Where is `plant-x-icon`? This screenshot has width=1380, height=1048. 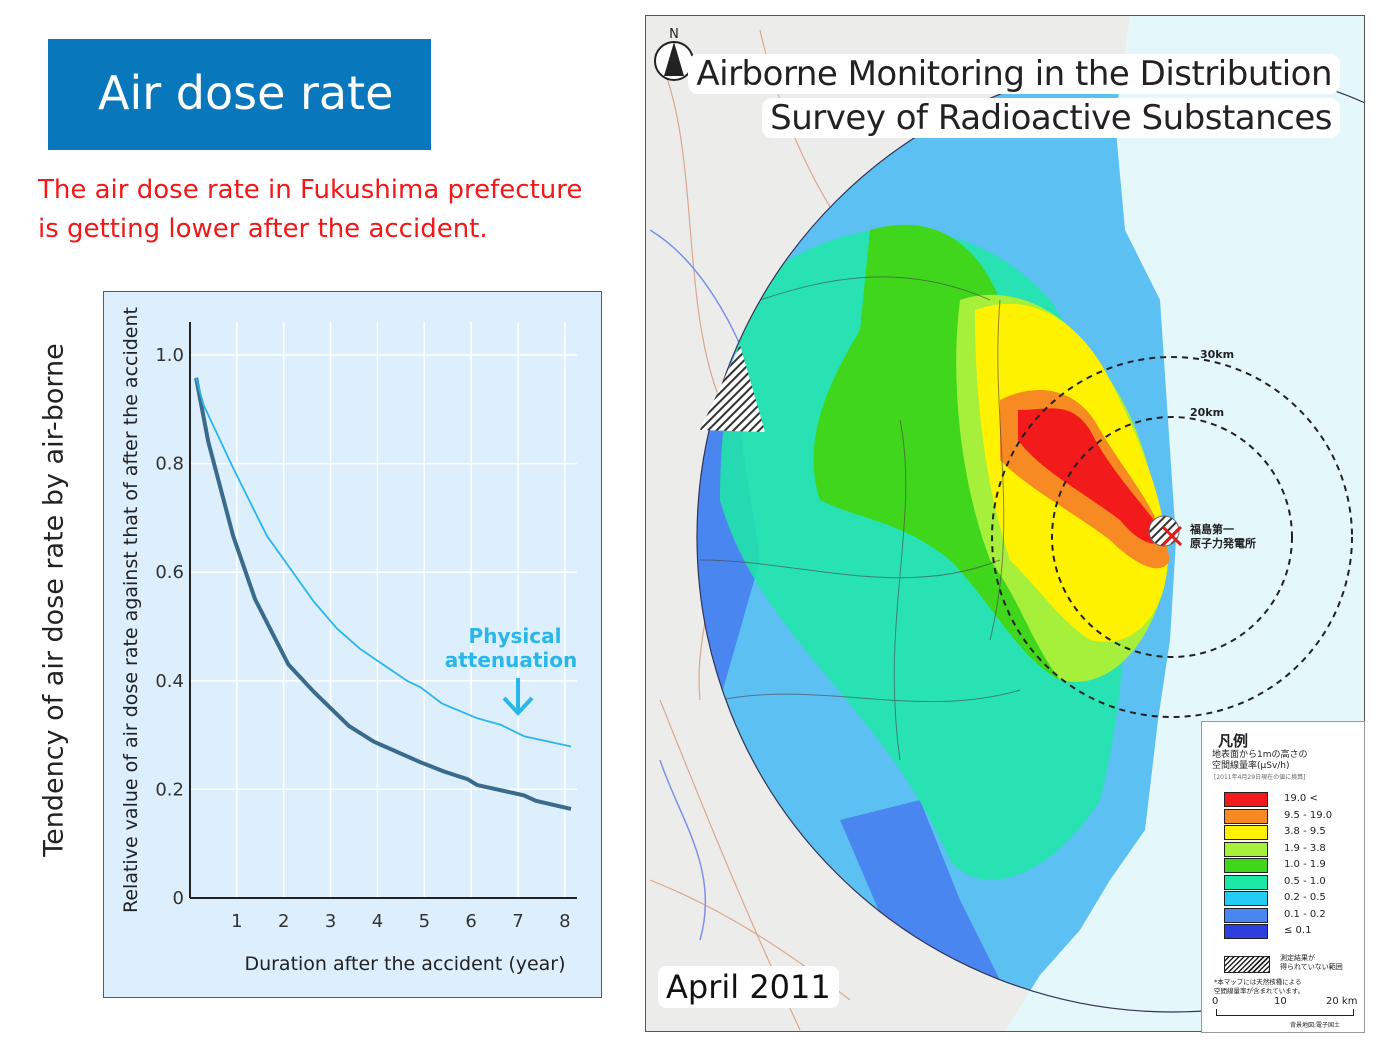 plant-x-icon is located at coordinates (1172, 536).